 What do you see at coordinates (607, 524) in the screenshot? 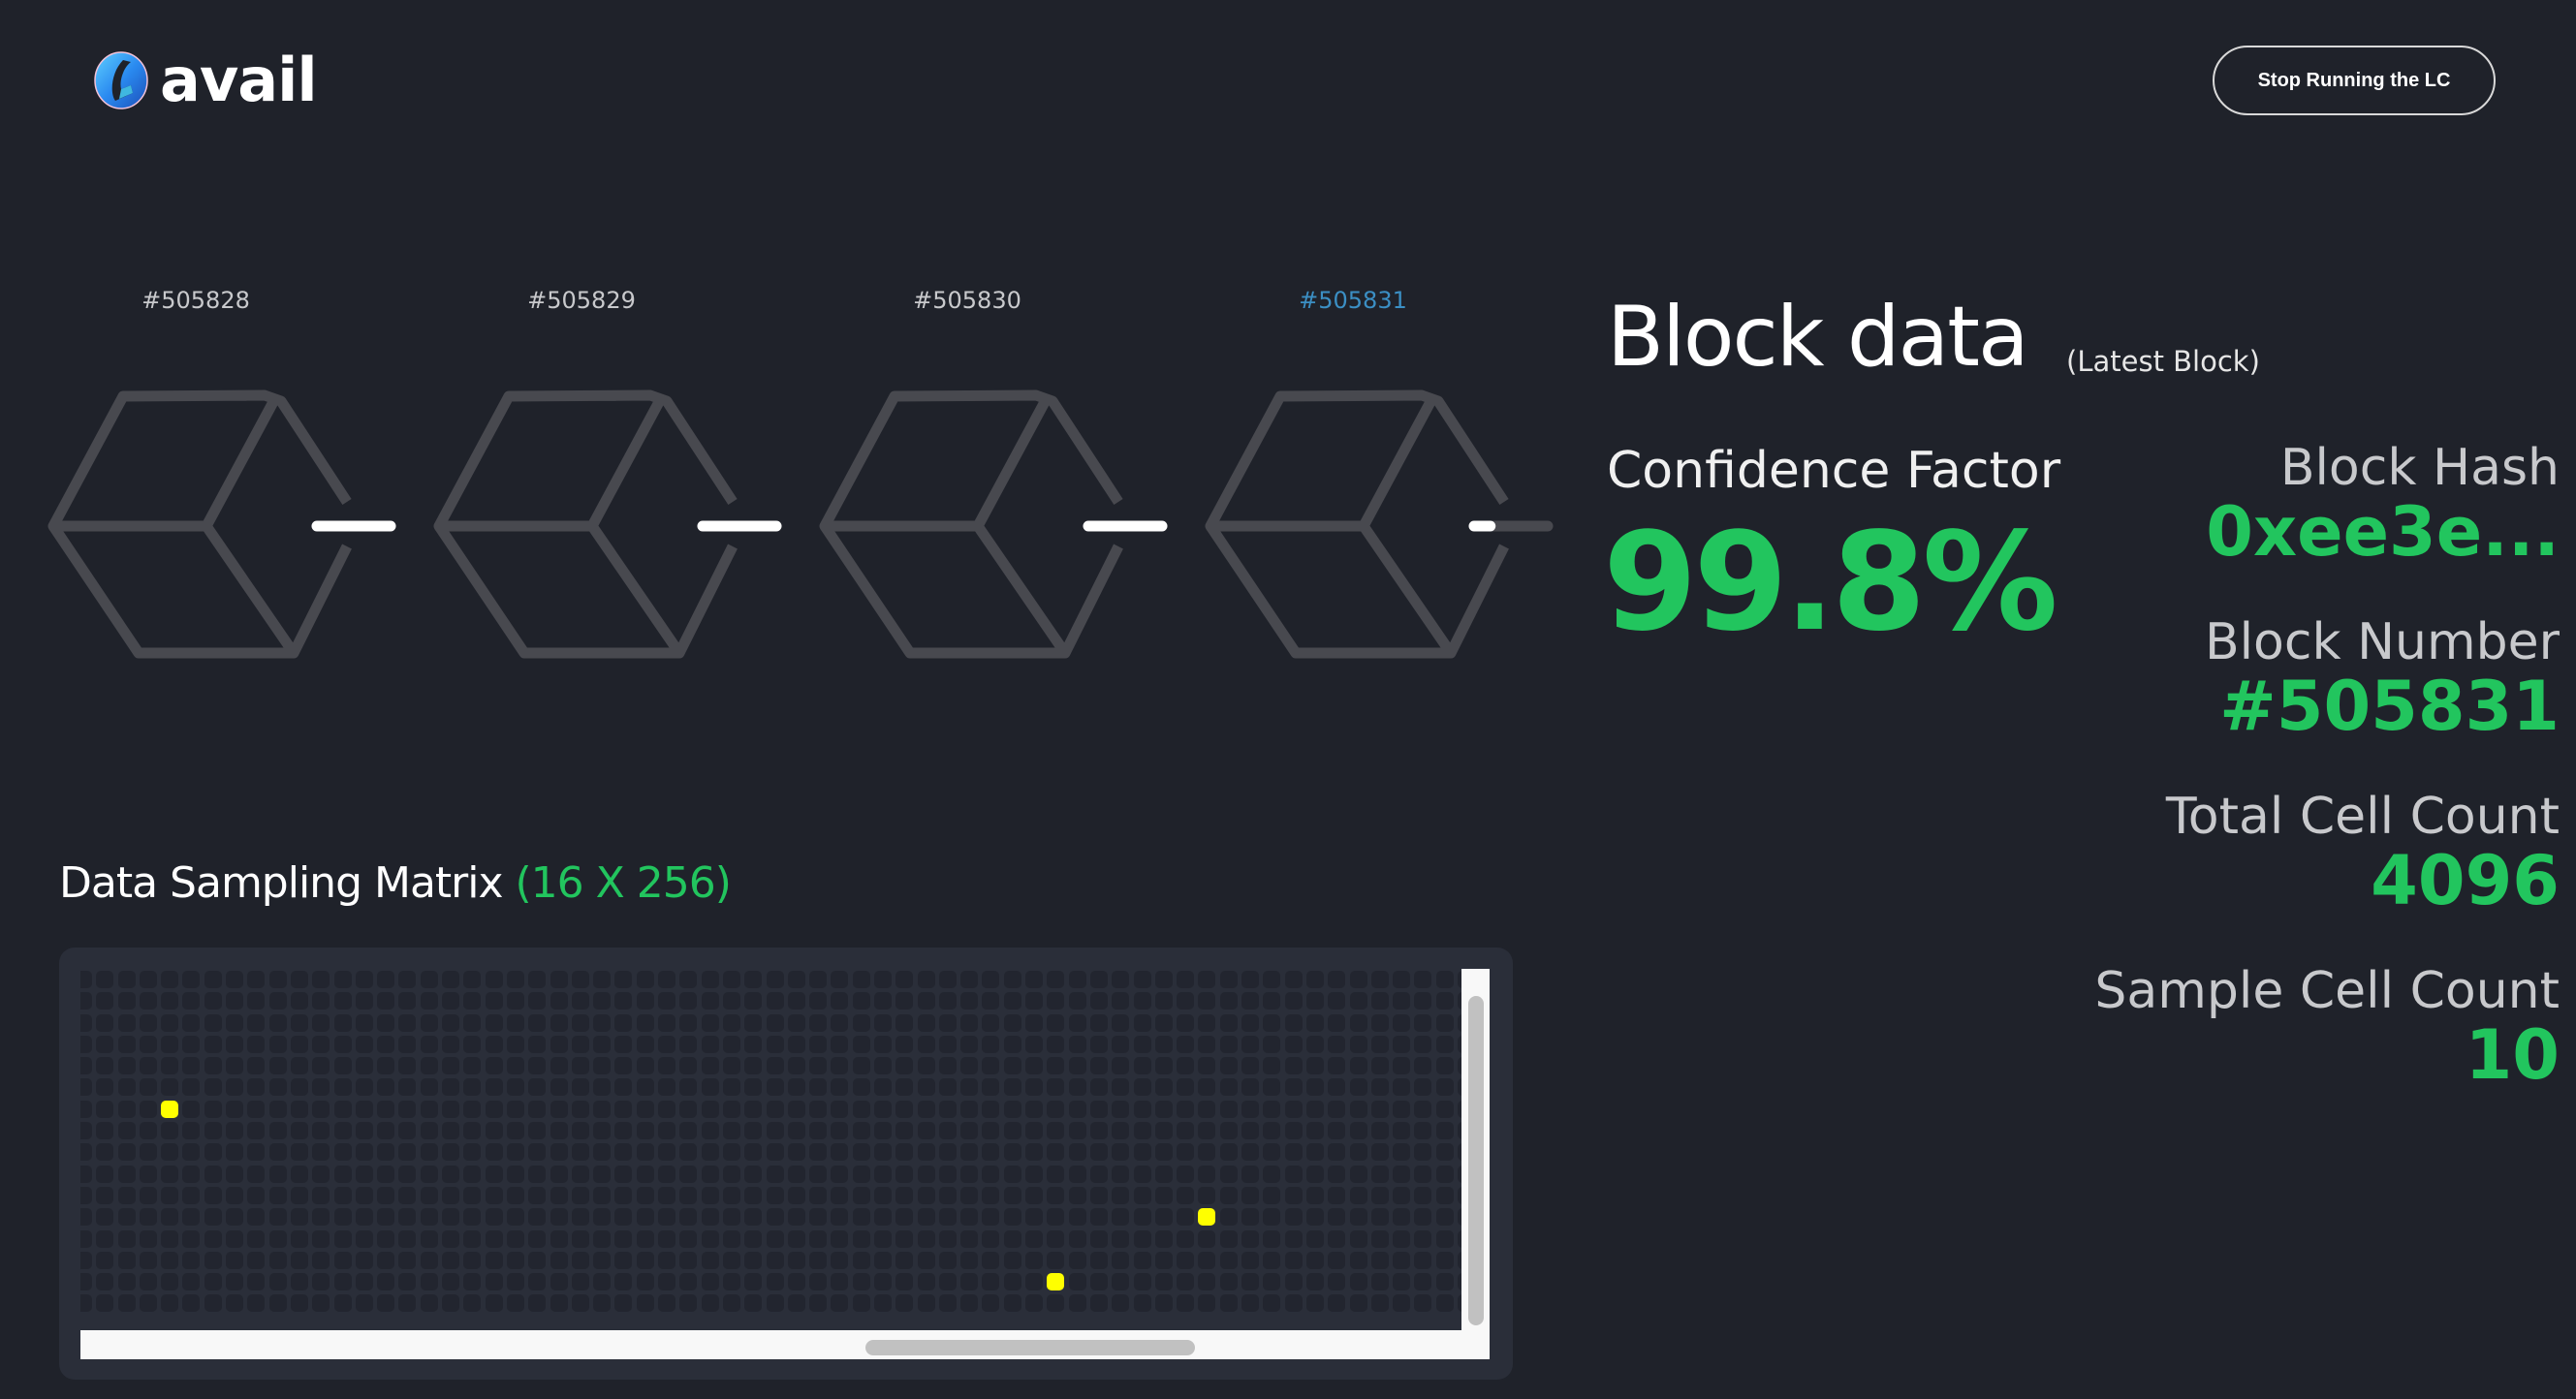
I see `block-cube-icon` at bounding box center [607, 524].